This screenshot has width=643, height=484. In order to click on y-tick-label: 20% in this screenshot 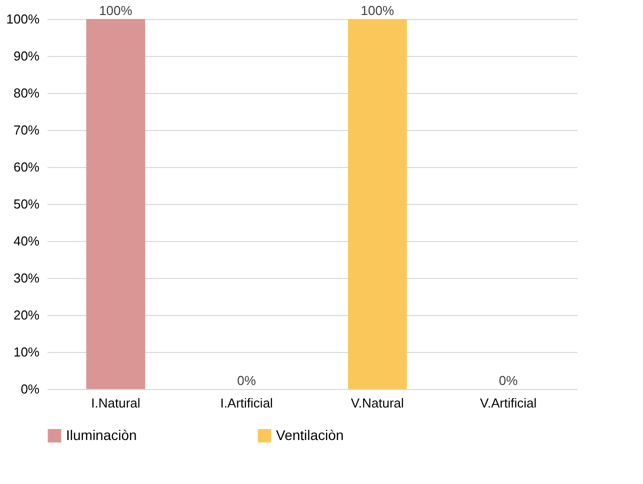, I will do `click(26, 315)`.